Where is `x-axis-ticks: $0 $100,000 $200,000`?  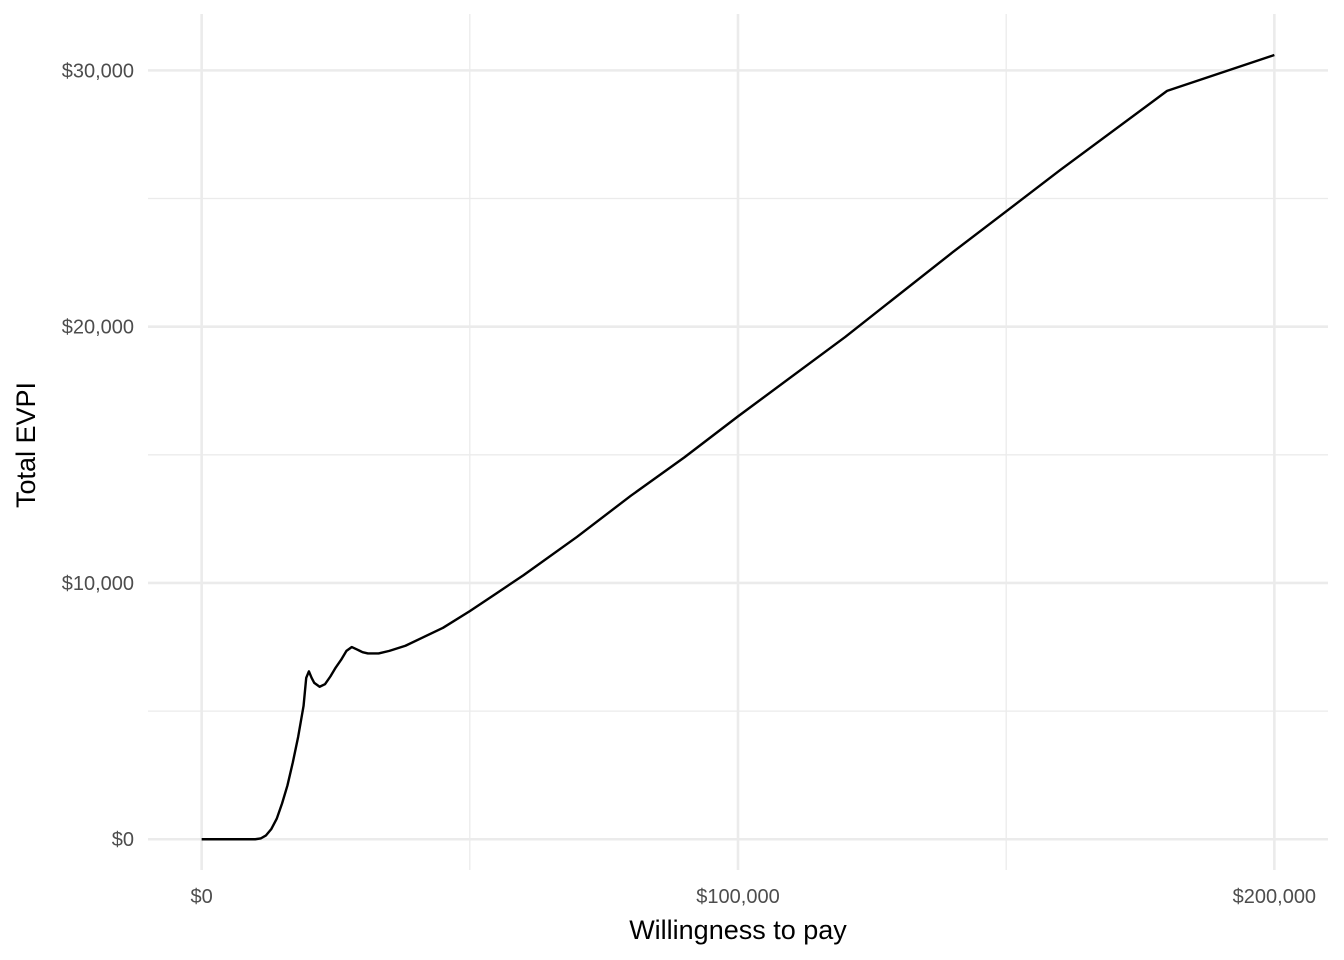 x-axis-ticks: $0 $100,000 $200,000 is located at coordinates (754, 897).